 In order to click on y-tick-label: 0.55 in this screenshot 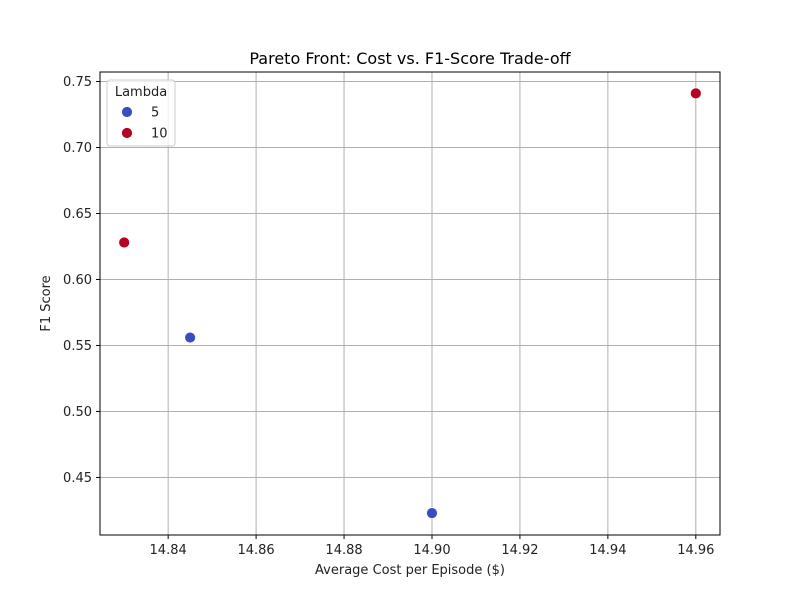, I will do `click(77, 346)`.